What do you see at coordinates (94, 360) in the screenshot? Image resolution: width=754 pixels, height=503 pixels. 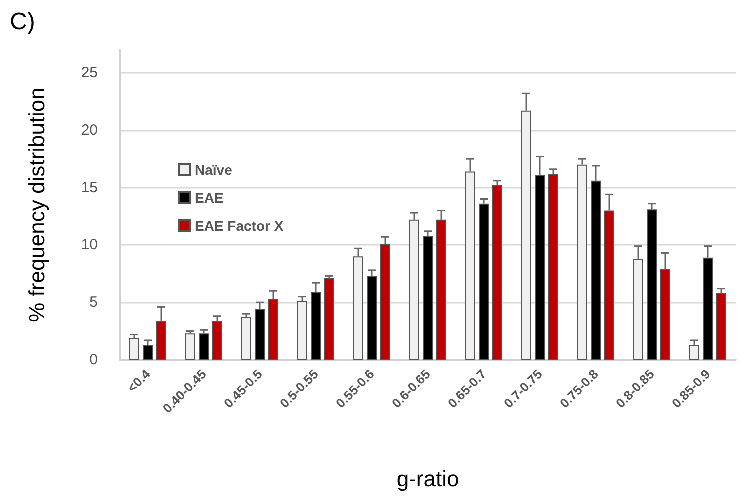 I see `y-tick-label: 0` at bounding box center [94, 360].